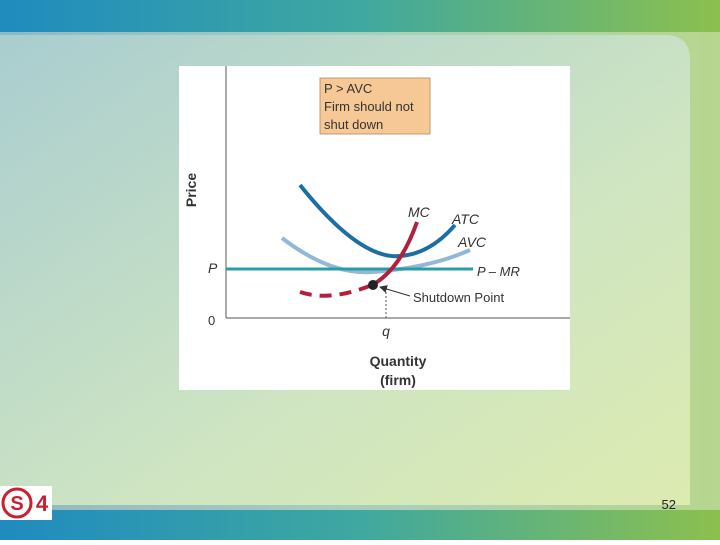  I want to click on callout-box, so click(375, 106).